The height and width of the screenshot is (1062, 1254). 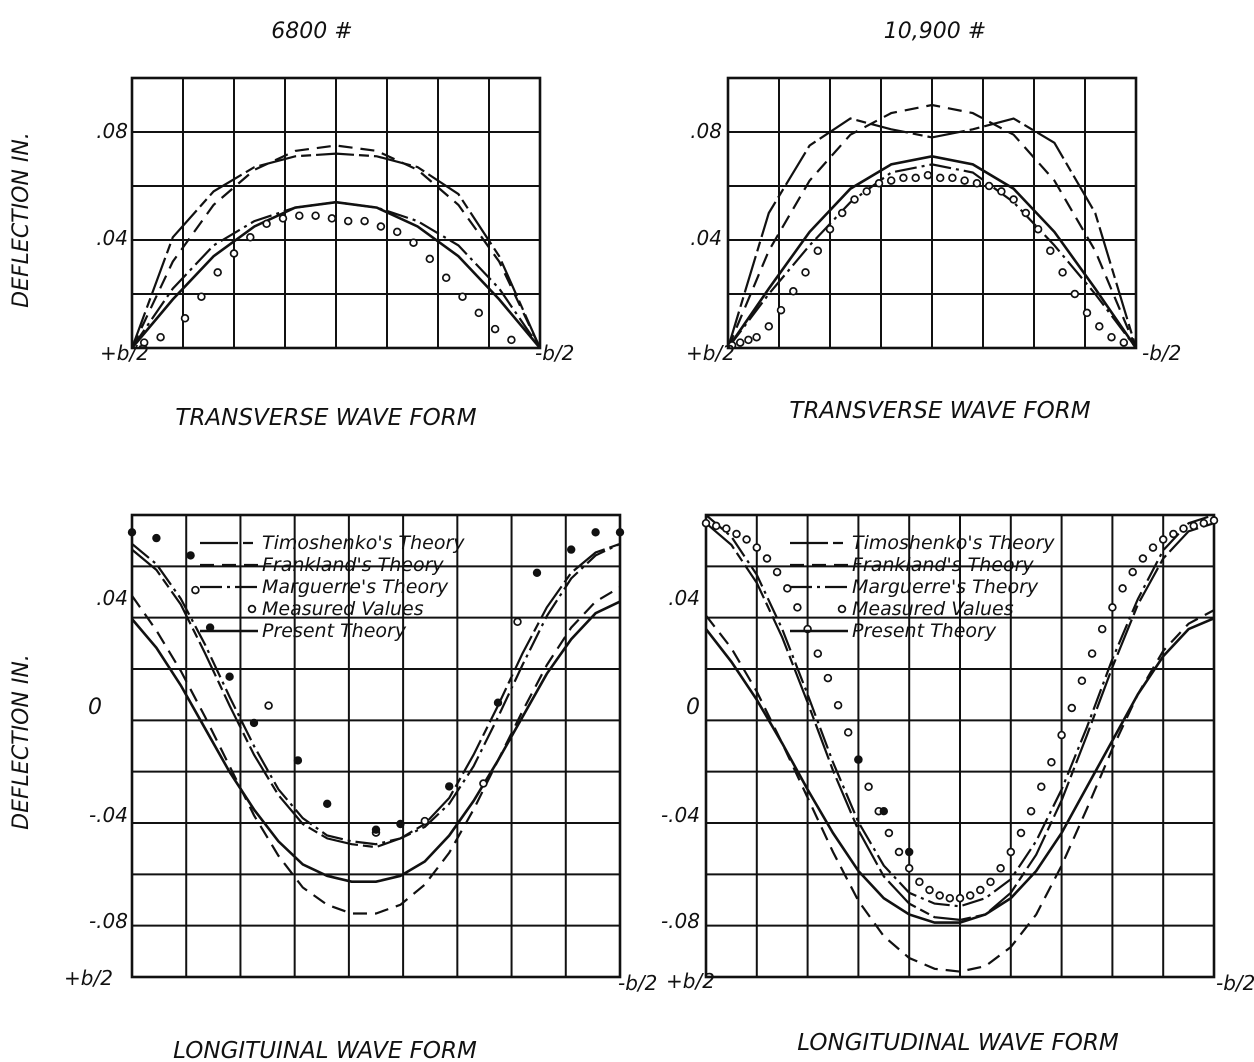 What do you see at coordinates (958, 1043) in the screenshot?
I see `x-axis-title: LONGITUDINAL WAVE FORM` at bounding box center [958, 1043].